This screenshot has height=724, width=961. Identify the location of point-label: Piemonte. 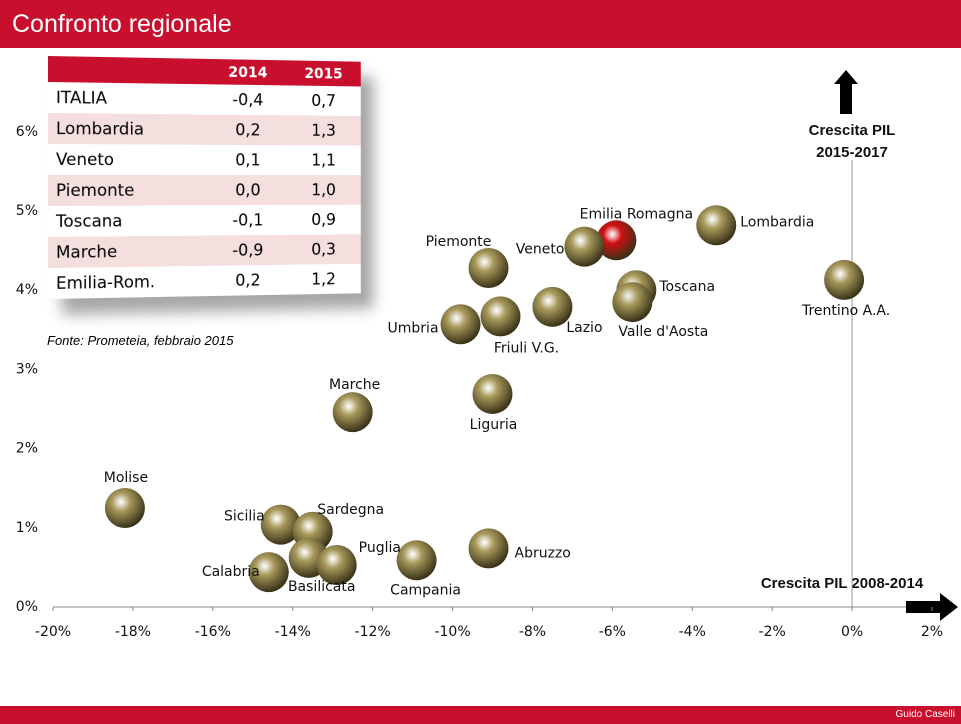
(459, 242).